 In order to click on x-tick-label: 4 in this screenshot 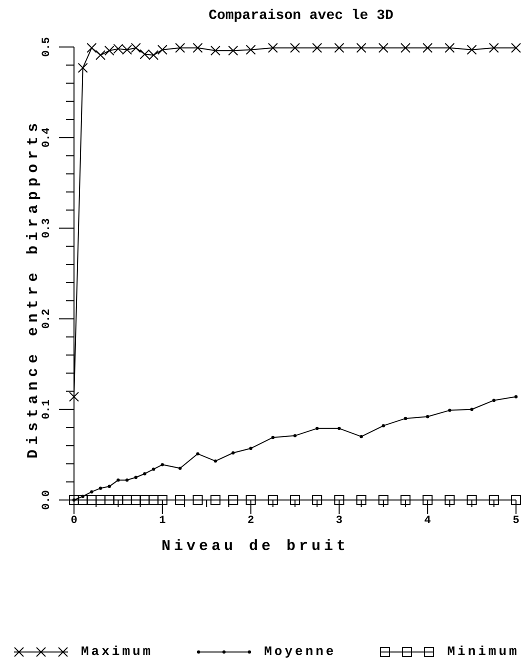, I will do `click(428, 521)`.